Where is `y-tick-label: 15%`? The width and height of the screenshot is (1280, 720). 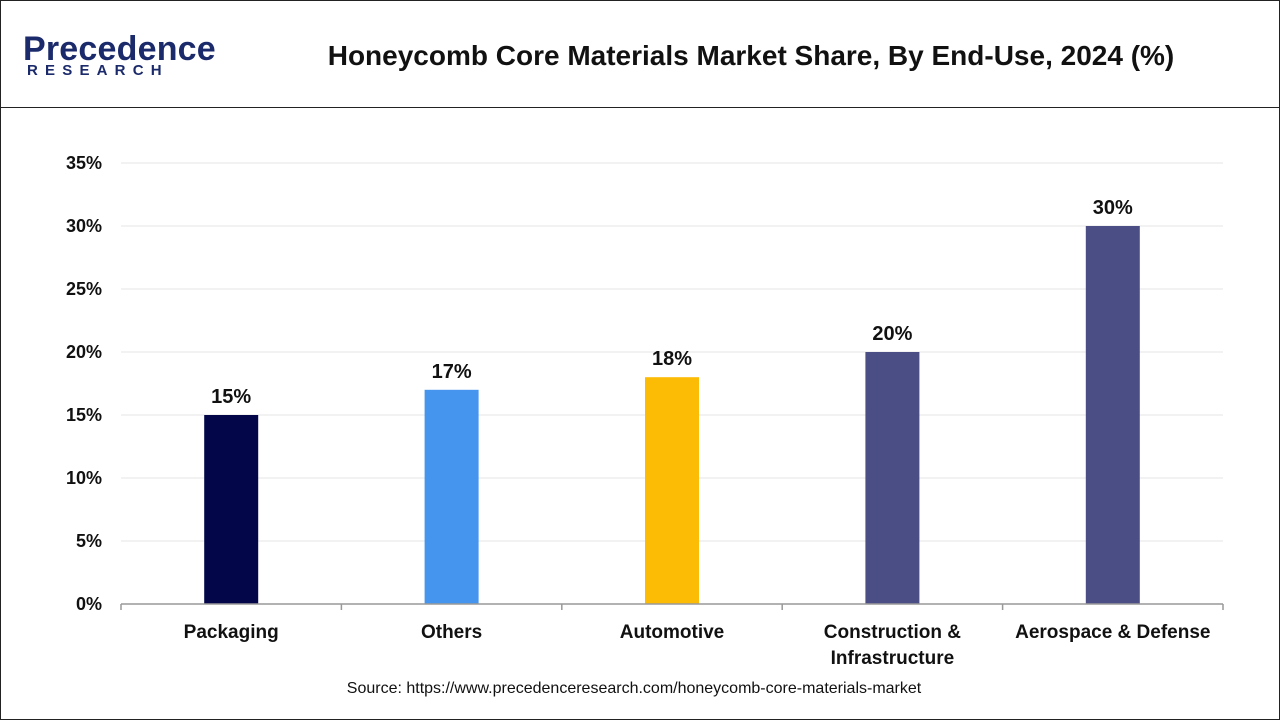
y-tick-label: 15% is located at coordinates (84, 415).